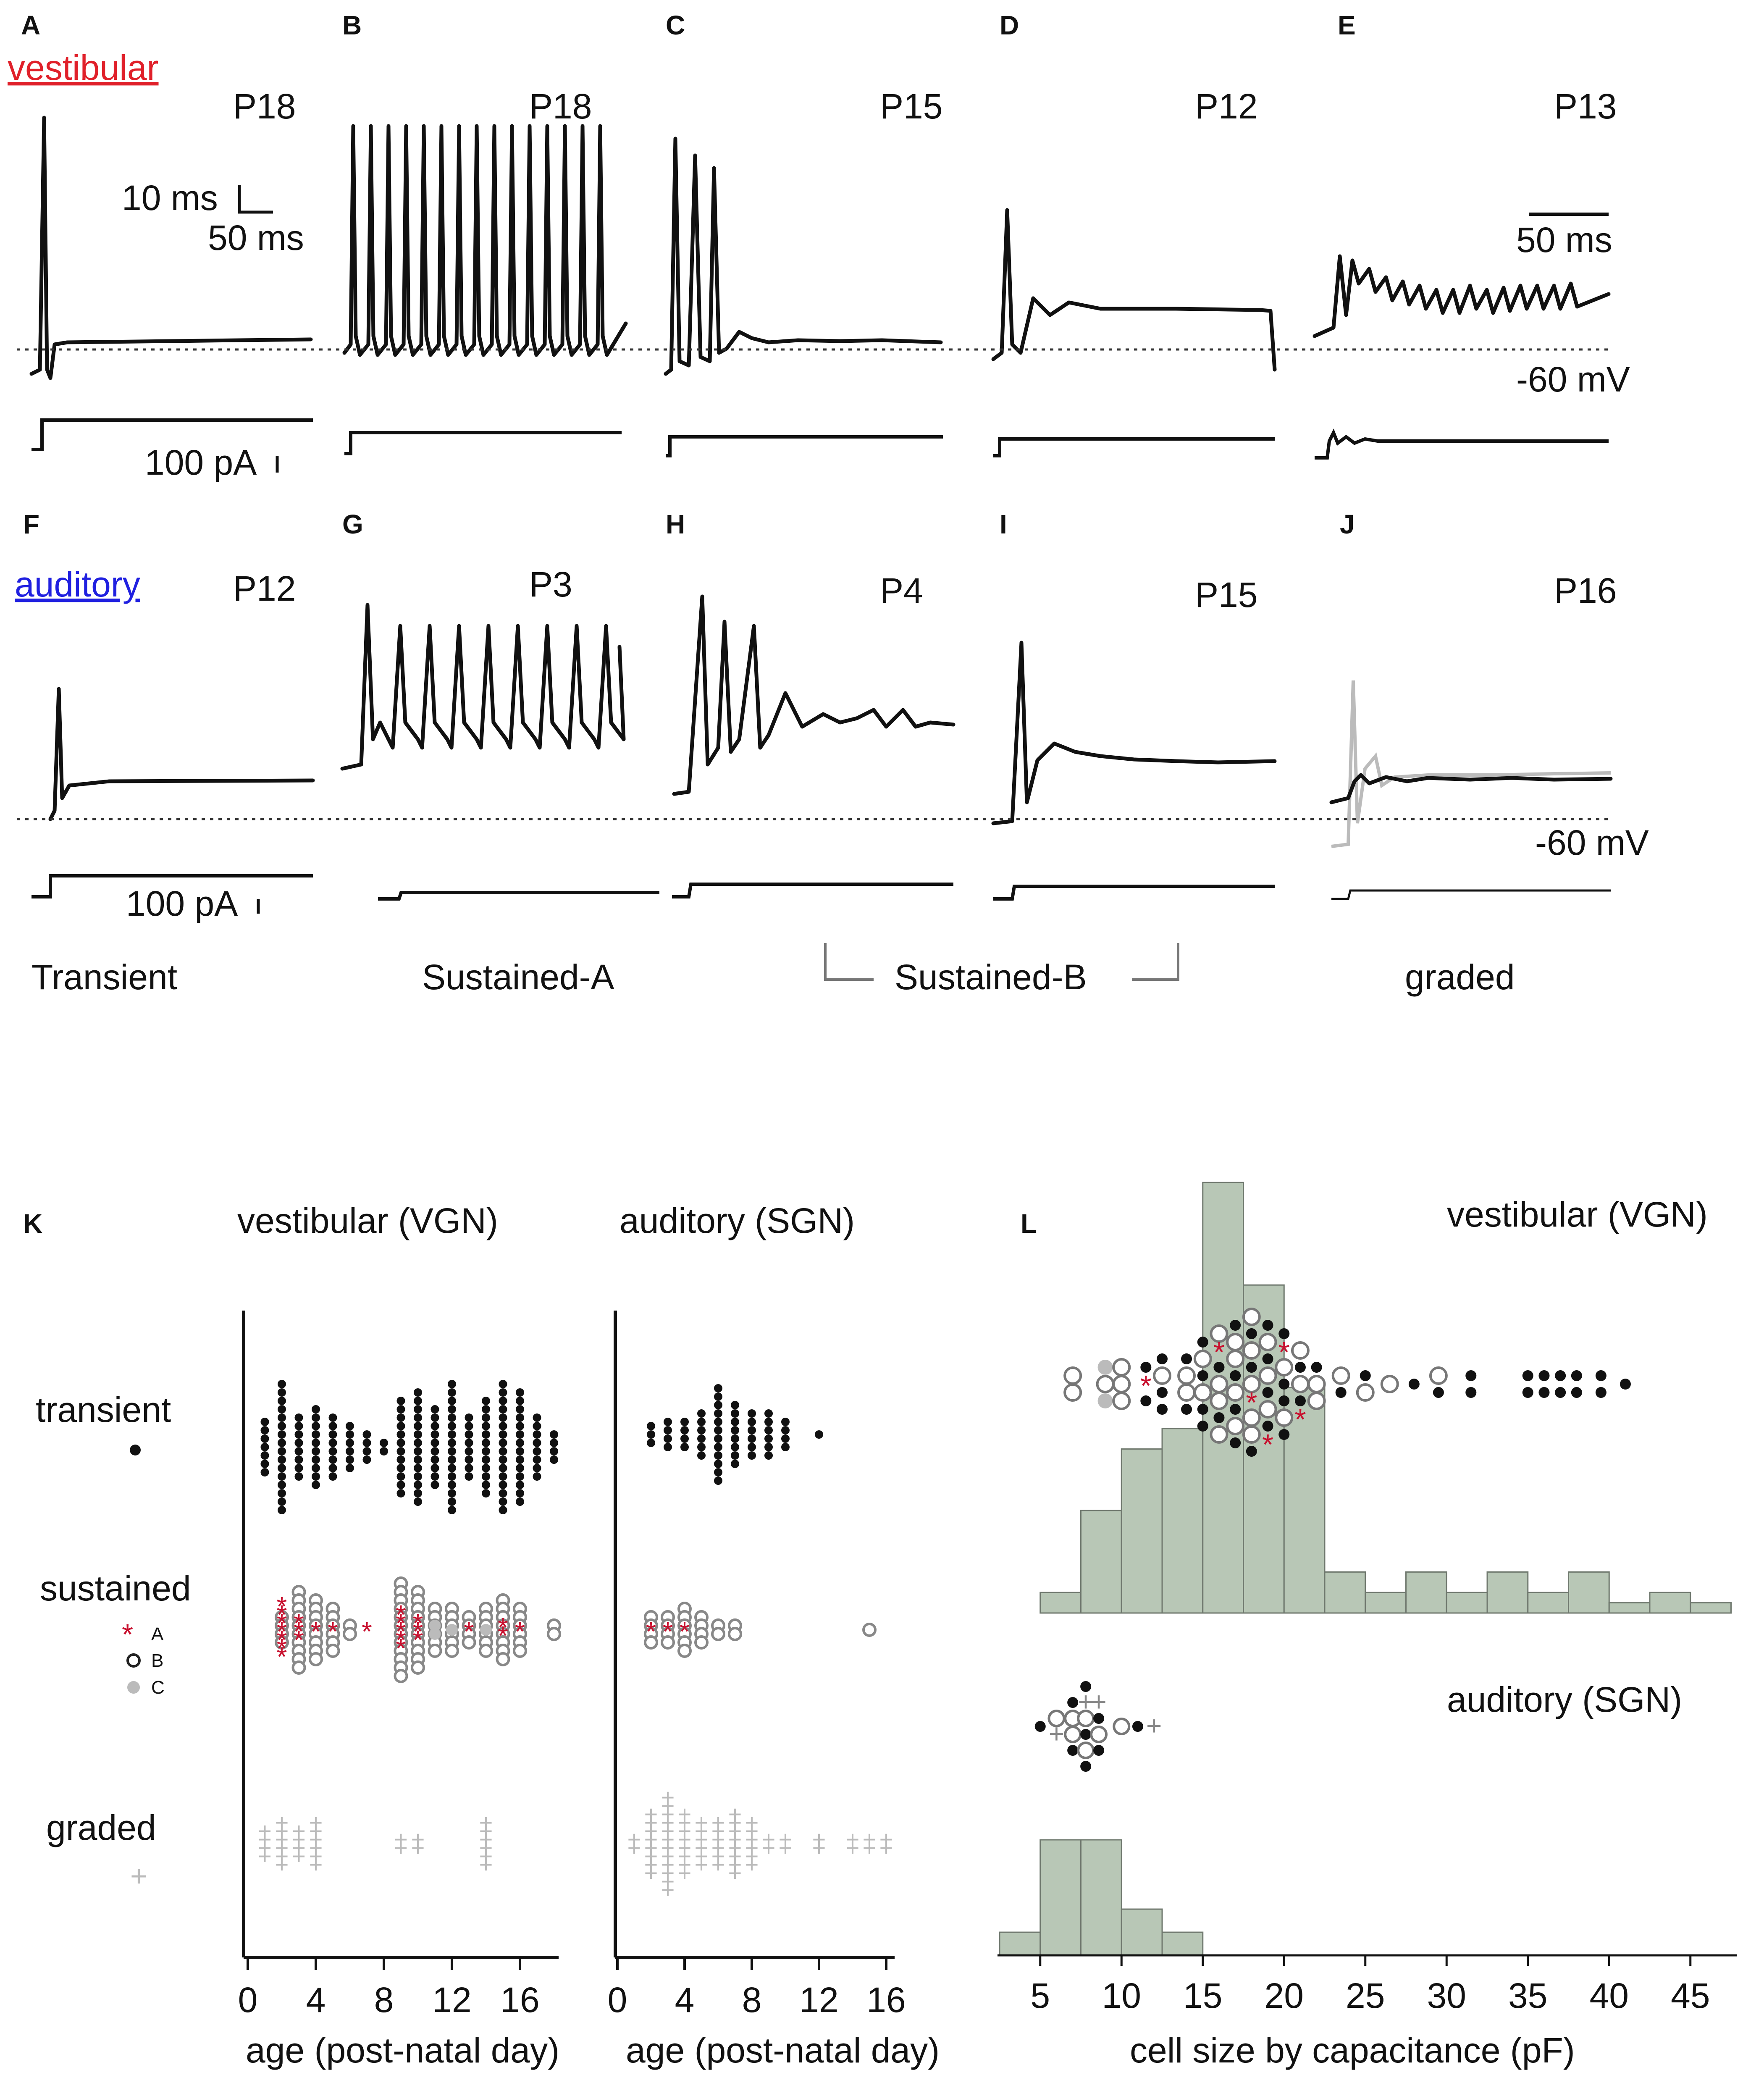  I want to click on tick-label-sgn: 0, so click(617, 2000).